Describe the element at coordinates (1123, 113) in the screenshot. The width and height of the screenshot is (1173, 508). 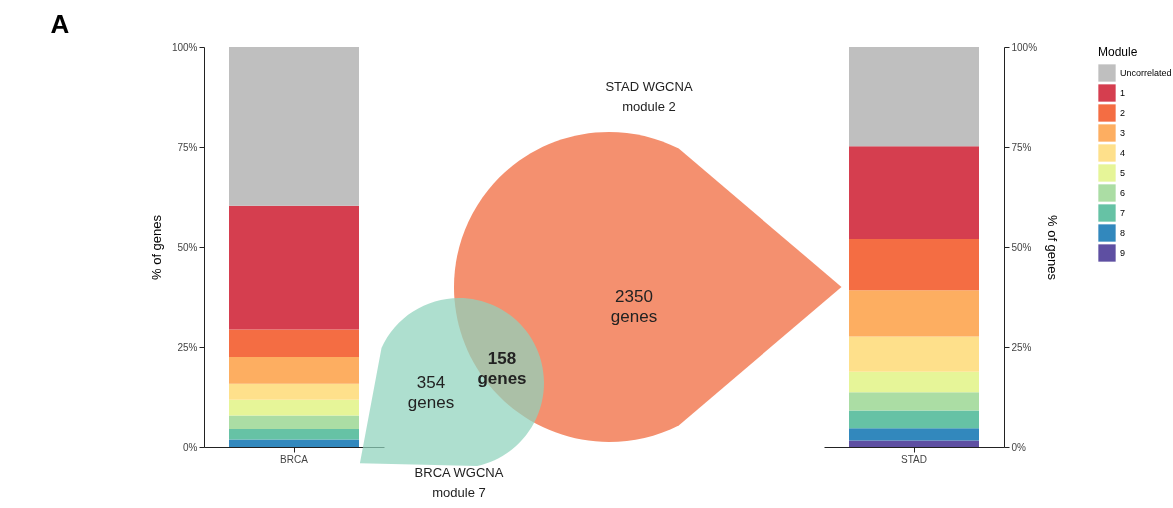
I see `legend-label: 2` at that location.